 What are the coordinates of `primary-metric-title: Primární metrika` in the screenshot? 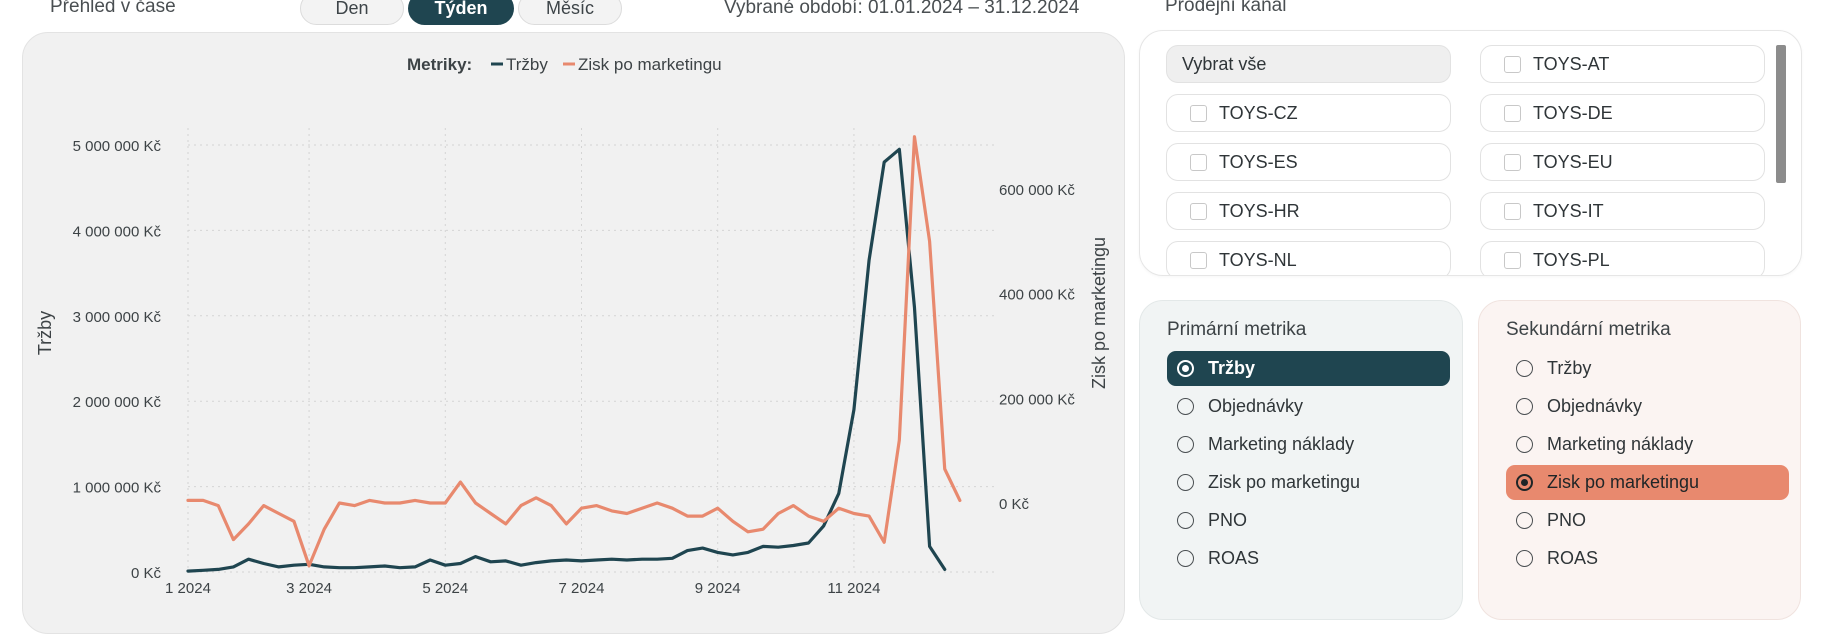 It's located at (1237, 329).